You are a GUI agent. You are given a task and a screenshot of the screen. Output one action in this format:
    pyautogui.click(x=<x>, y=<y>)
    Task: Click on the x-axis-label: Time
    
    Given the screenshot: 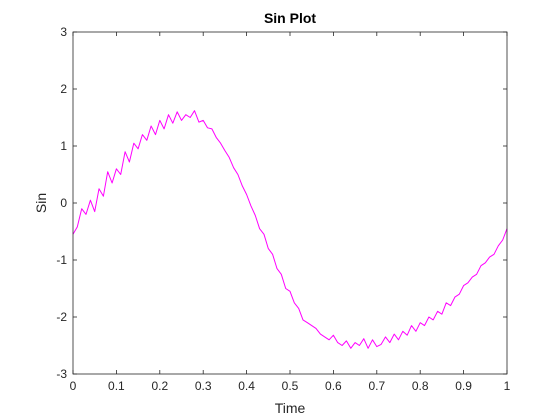 What is the action you would take?
    pyautogui.click(x=290, y=408)
    